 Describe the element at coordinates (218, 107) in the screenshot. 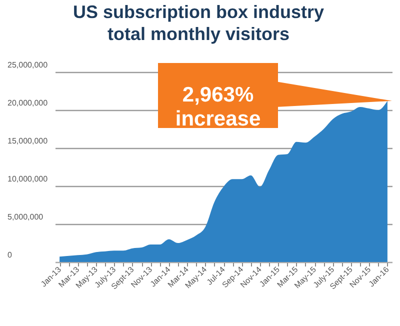

I see `annotation: 2,963% increase` at that location.